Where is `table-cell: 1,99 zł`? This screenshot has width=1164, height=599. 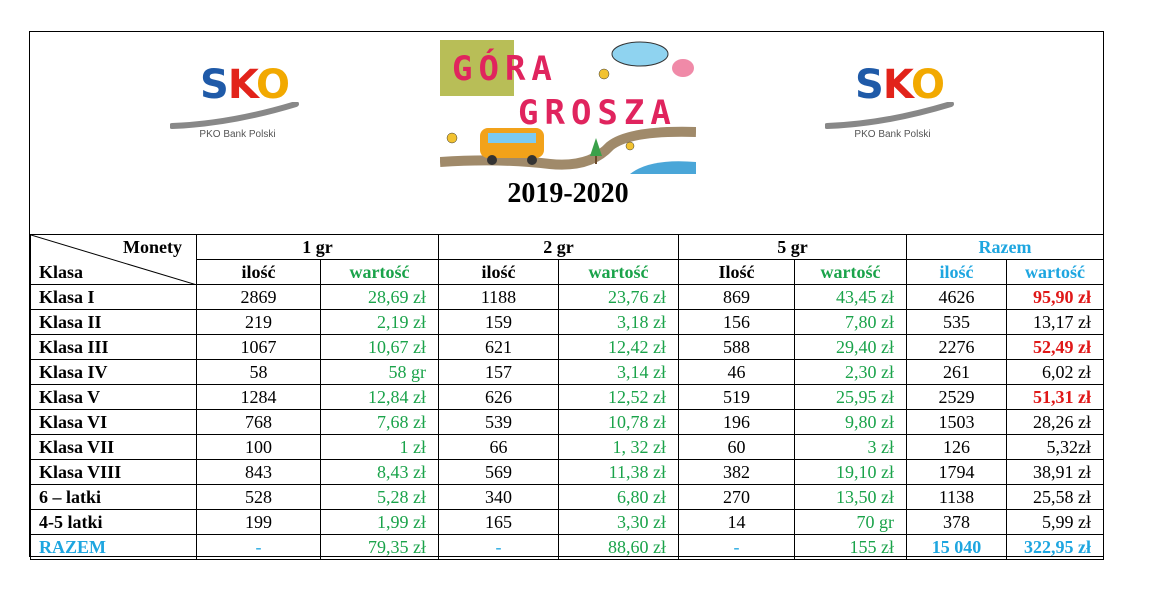 table-cell: 1,99 zł is located at coordinates (379, 522).